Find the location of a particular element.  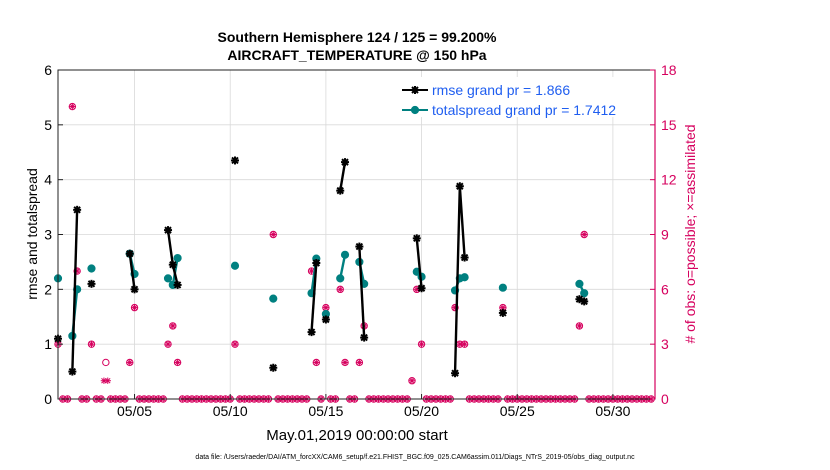

chart-title-line1: Southern Hemisphere 124 / 125 = 99.200% is located at coordinates (358, 37).